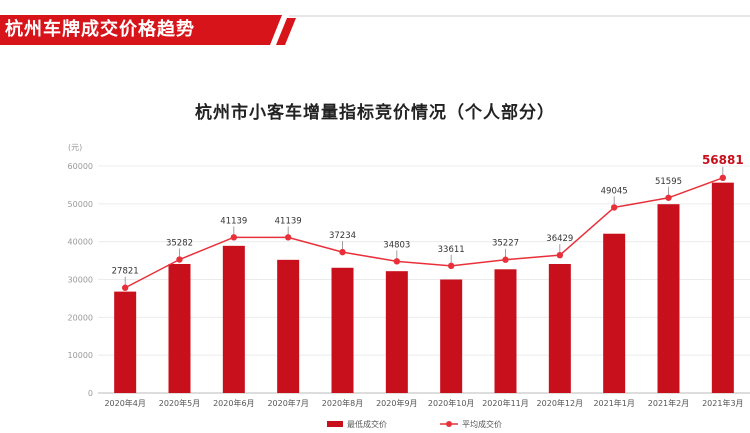 The width and height of the screenshot is (750, 433). I want to click on data-label: 49045, so click(614, 191).